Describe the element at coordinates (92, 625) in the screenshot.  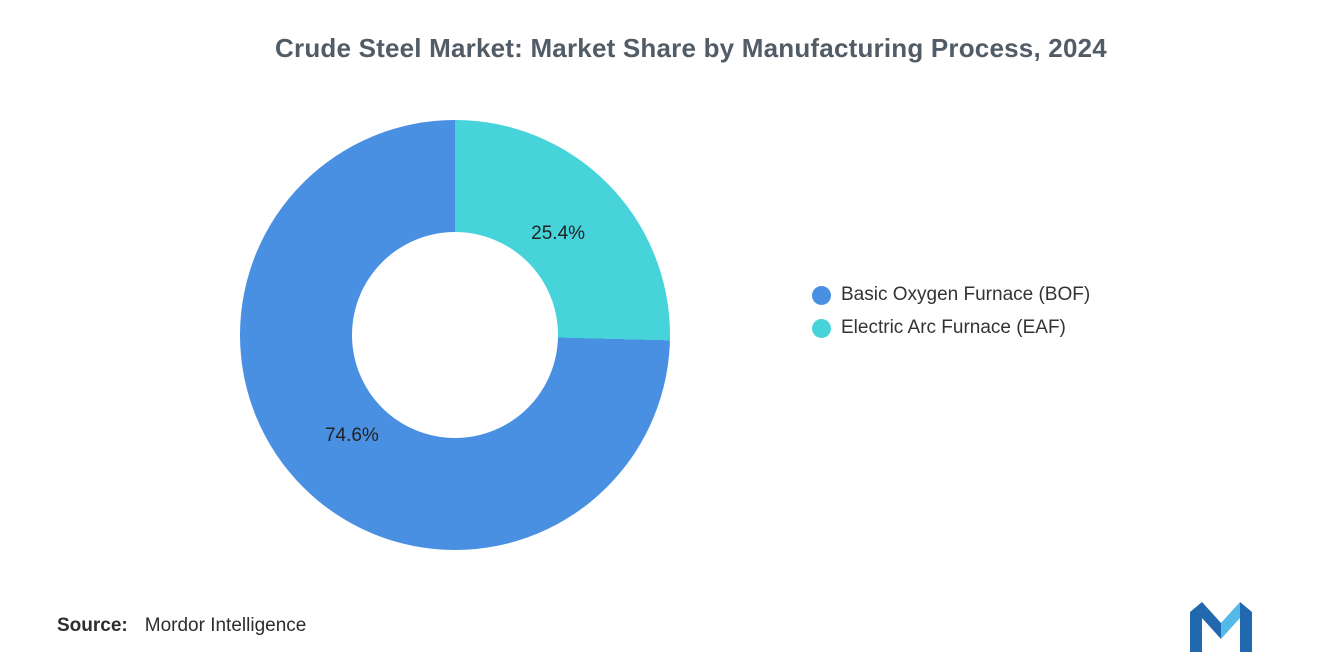
I see `source-label: Source:` at that location.